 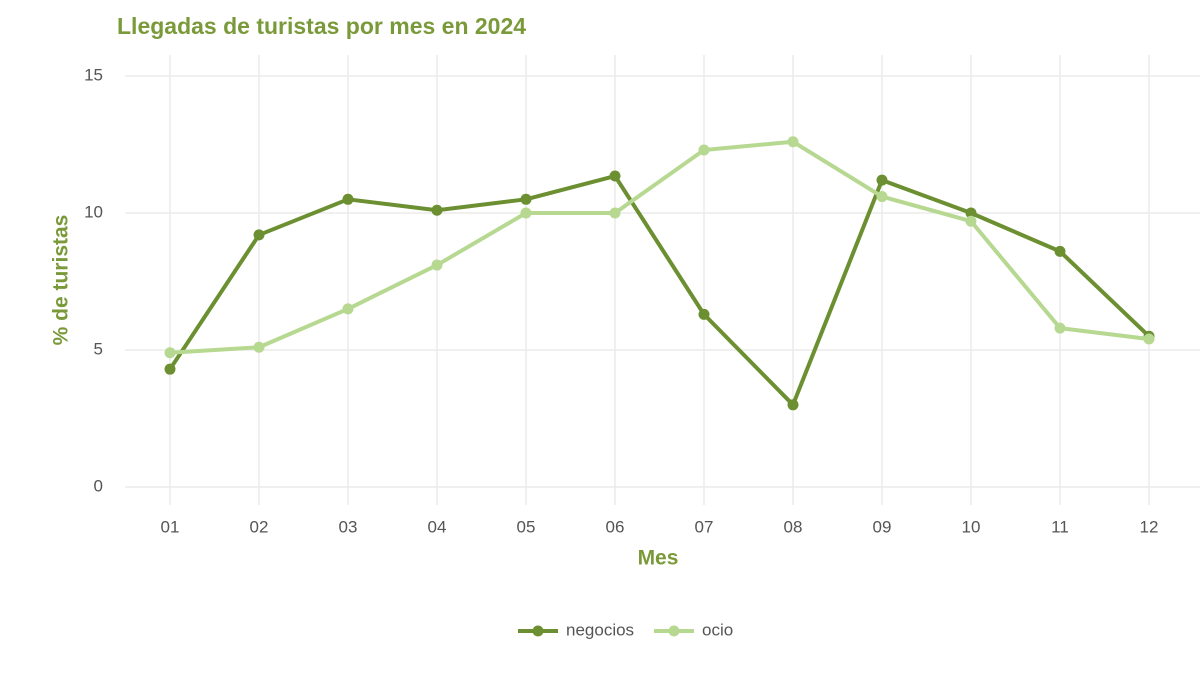 I want to click on legend-label: negocios, so click(x=600, y=629).